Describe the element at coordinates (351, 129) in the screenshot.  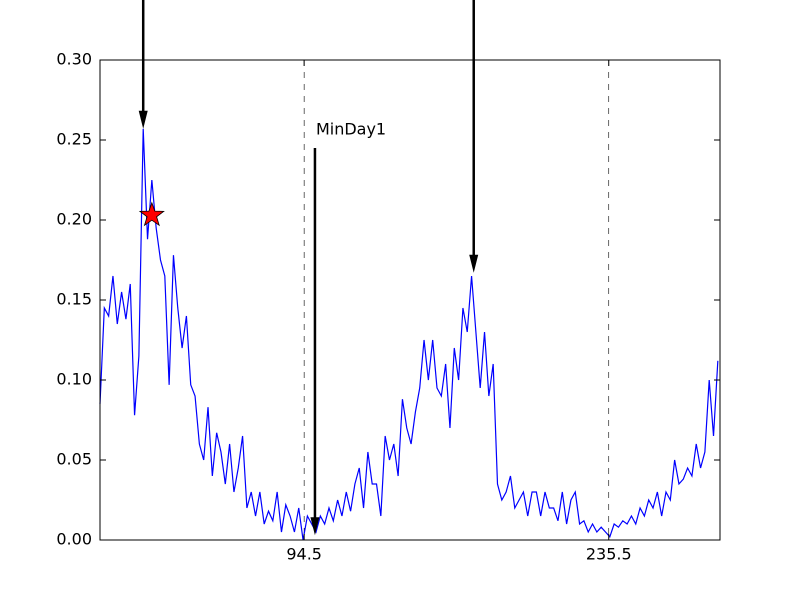
I see `annotation-text: MinDay1` at that location.